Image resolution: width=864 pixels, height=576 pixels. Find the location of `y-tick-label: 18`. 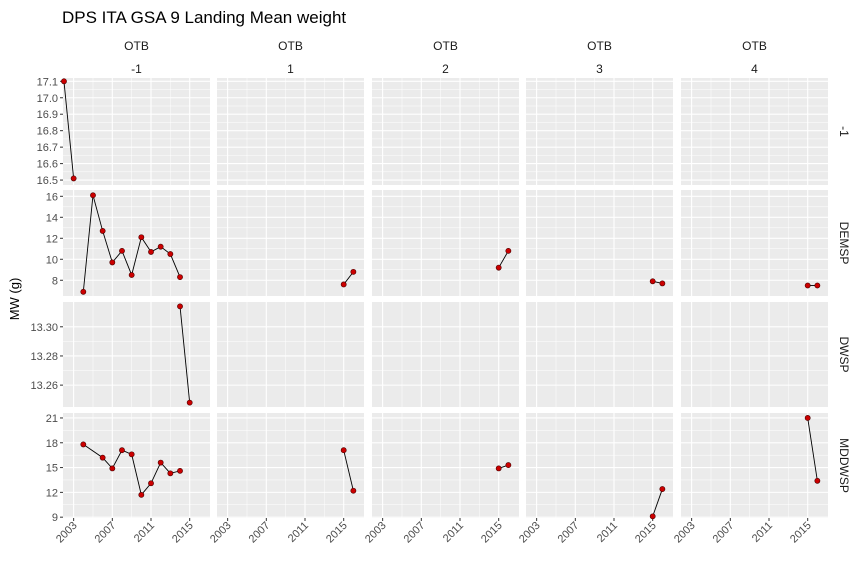

y-tick-label: 18 is located at coordinates (52, 444).